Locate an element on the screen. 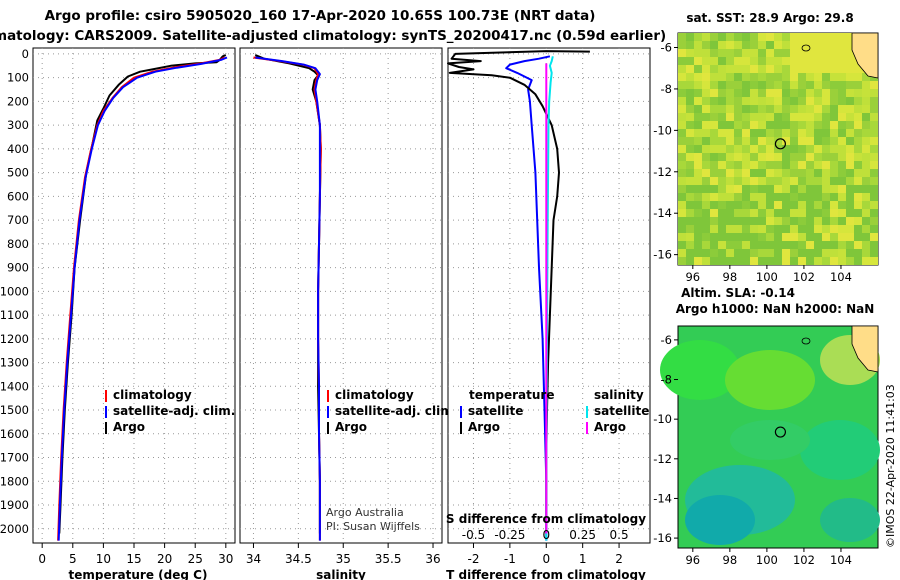  difference-s-ticks: -0.5 -0.25 0 0.25 0.5 is located at coordinates (545, 535).